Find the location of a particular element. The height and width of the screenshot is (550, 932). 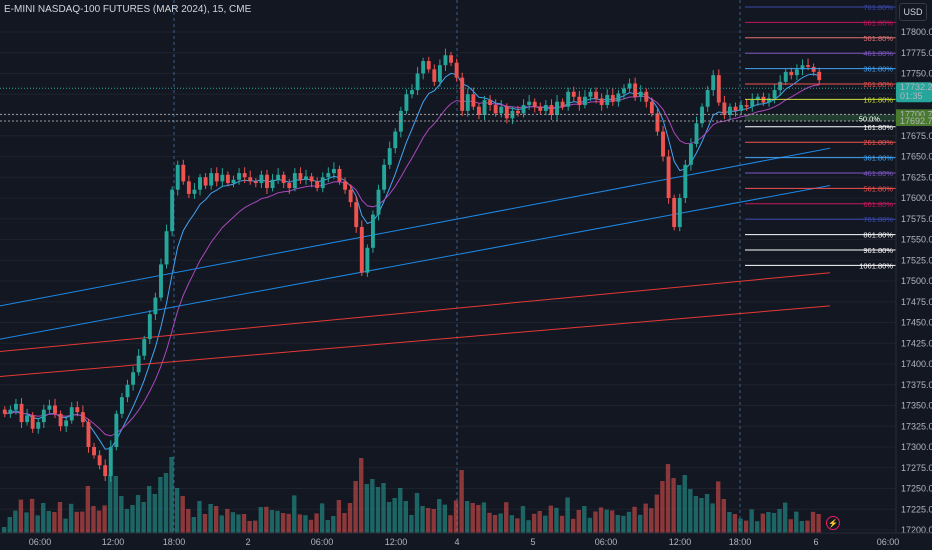

fib-level-label: 461.80% is located at coordinates (878, 173).